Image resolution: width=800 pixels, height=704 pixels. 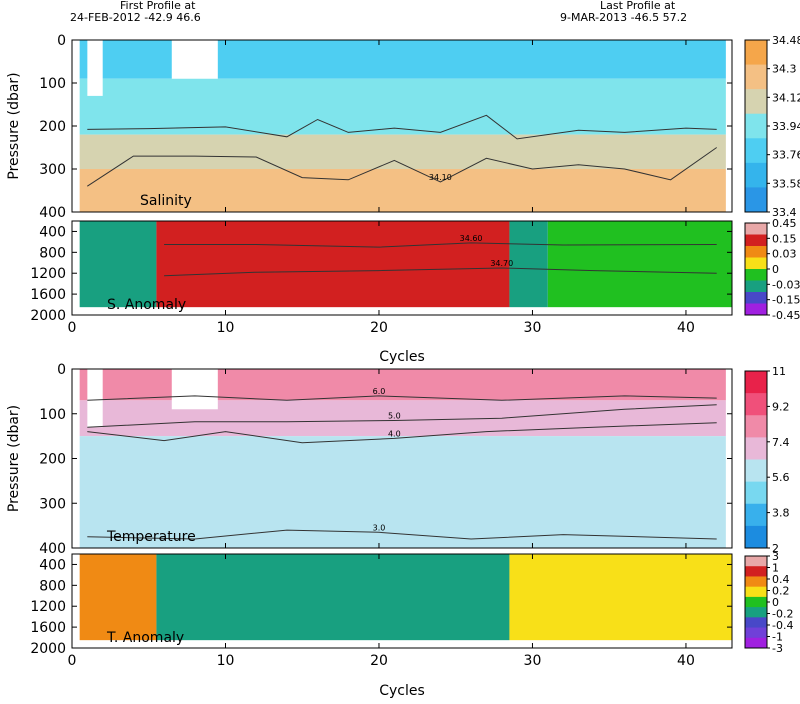 I want to click on plot-area, so click(x=402, y=601).